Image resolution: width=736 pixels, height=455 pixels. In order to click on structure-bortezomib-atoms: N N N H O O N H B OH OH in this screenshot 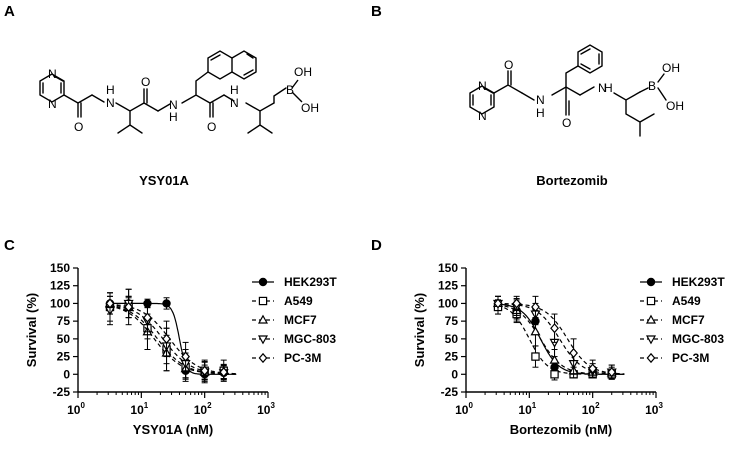, I will do `click(581, 94)`.